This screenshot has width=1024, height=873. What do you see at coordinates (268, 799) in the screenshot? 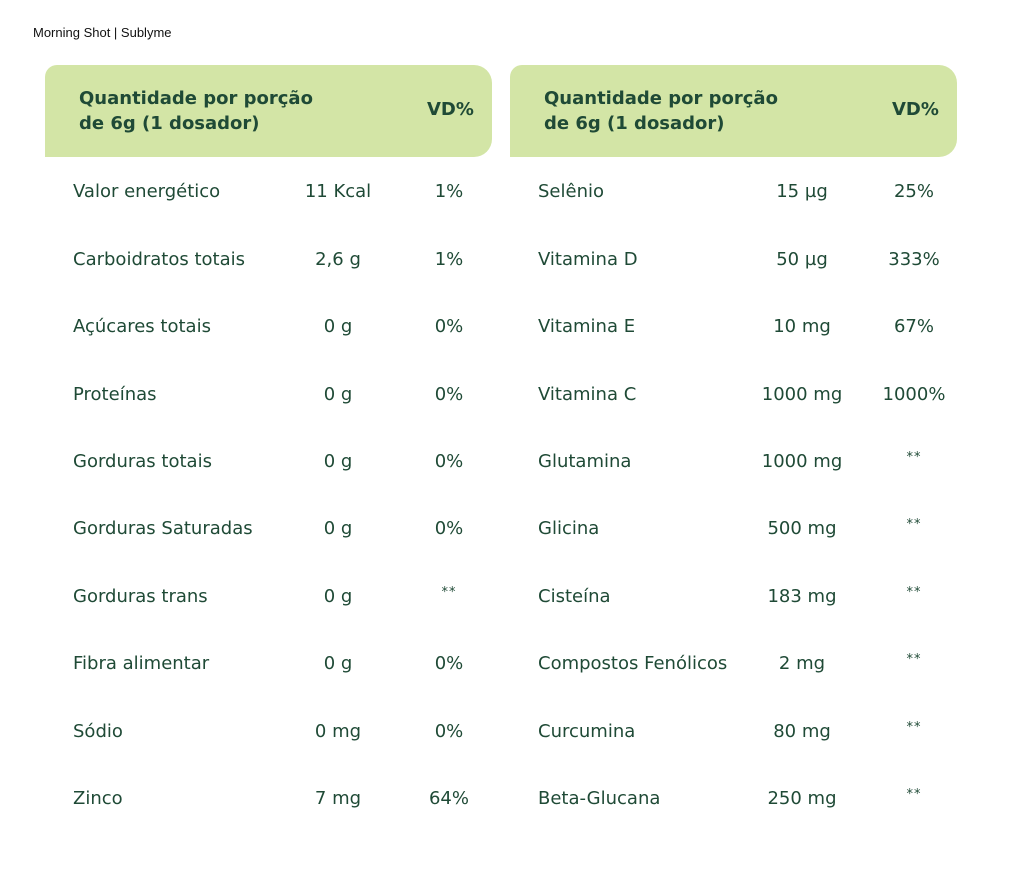
I see `table-row: Zinco 7 mg 64%` at bounding box center [268, 799].